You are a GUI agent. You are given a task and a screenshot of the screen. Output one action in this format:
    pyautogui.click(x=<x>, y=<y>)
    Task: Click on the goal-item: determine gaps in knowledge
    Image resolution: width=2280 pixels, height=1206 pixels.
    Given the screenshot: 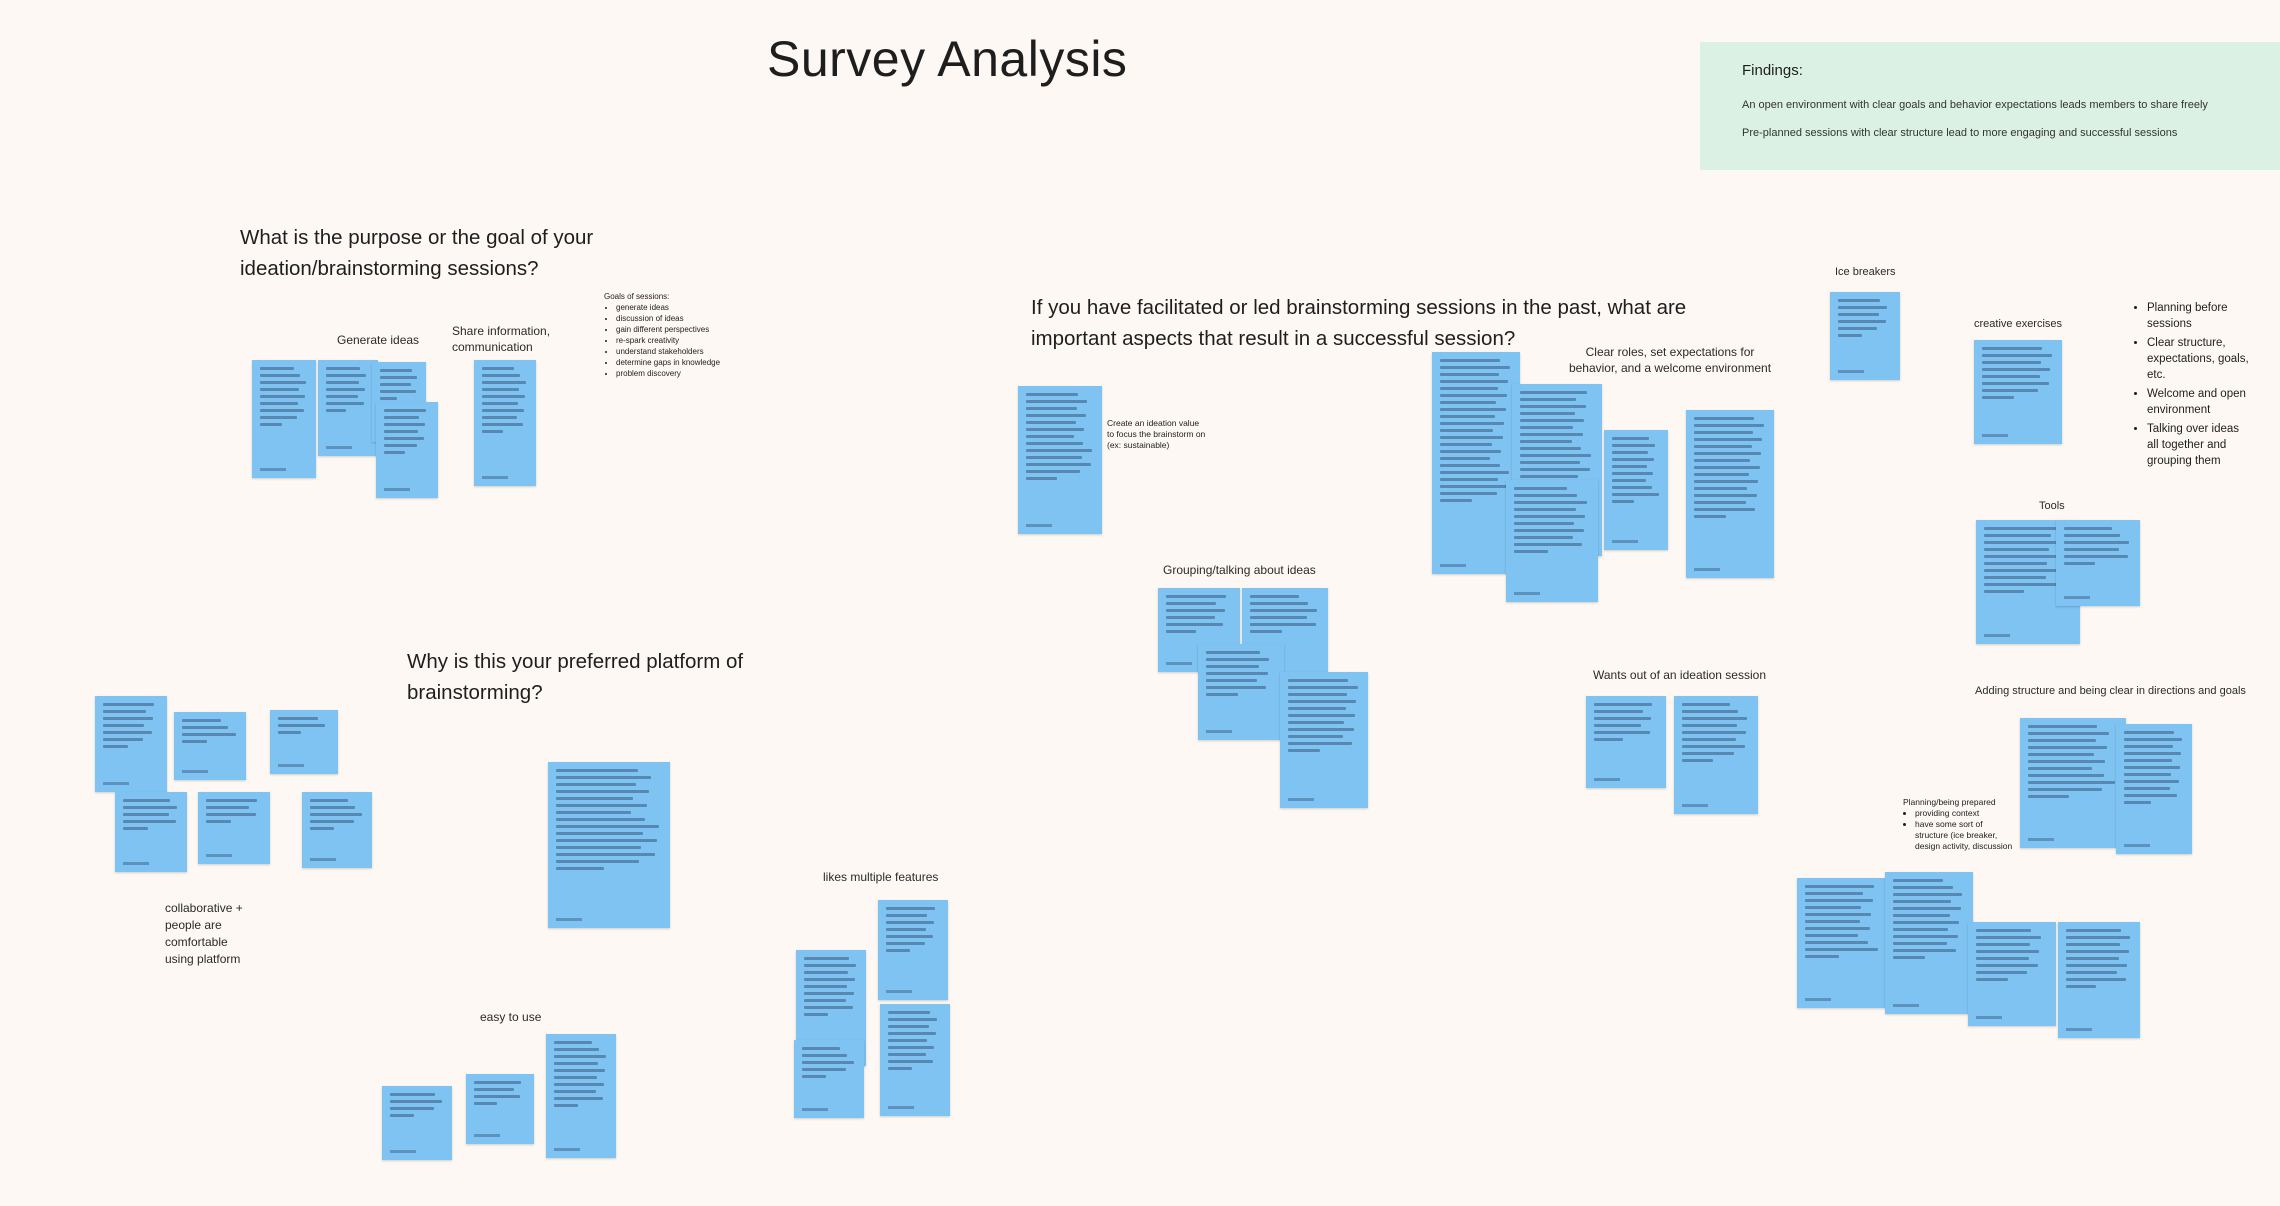 What is the action you would take?
    pyautogui.click(x=675, y=362)
    